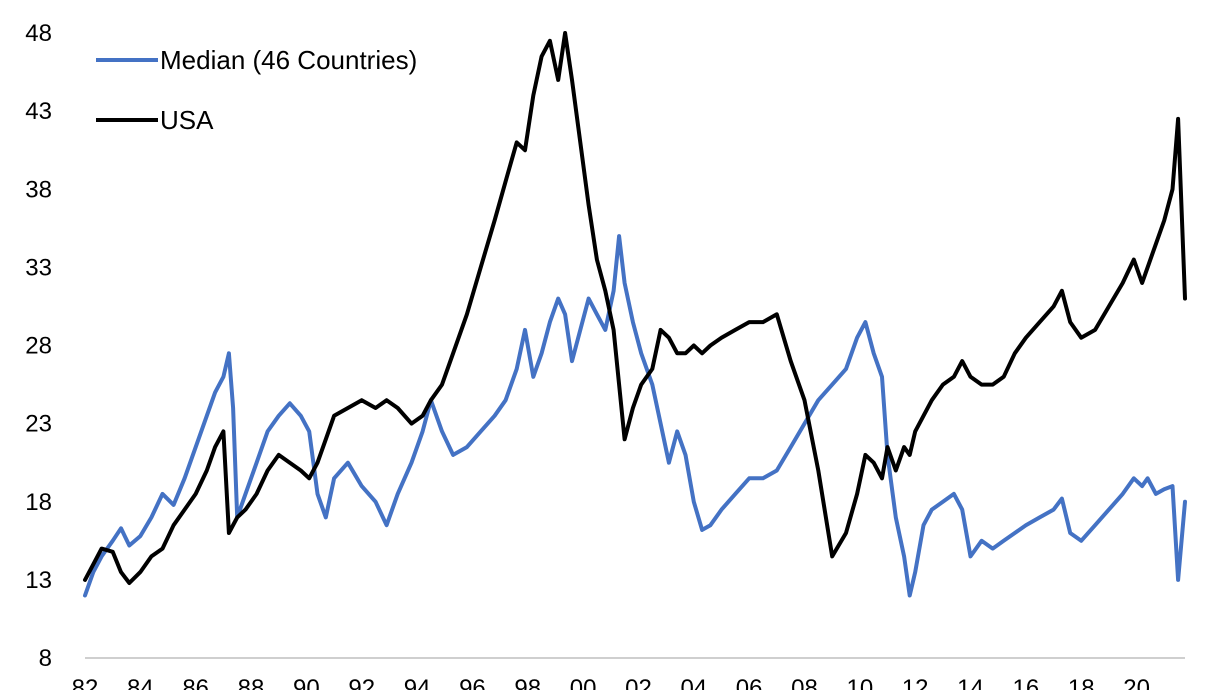 Image resolution: width=1226 pixels, height=690 pixels. What do you see at coordinates (693, 682) in the screenshot?
I see `x-tick-label: 04` at bounding box center [693, 682].